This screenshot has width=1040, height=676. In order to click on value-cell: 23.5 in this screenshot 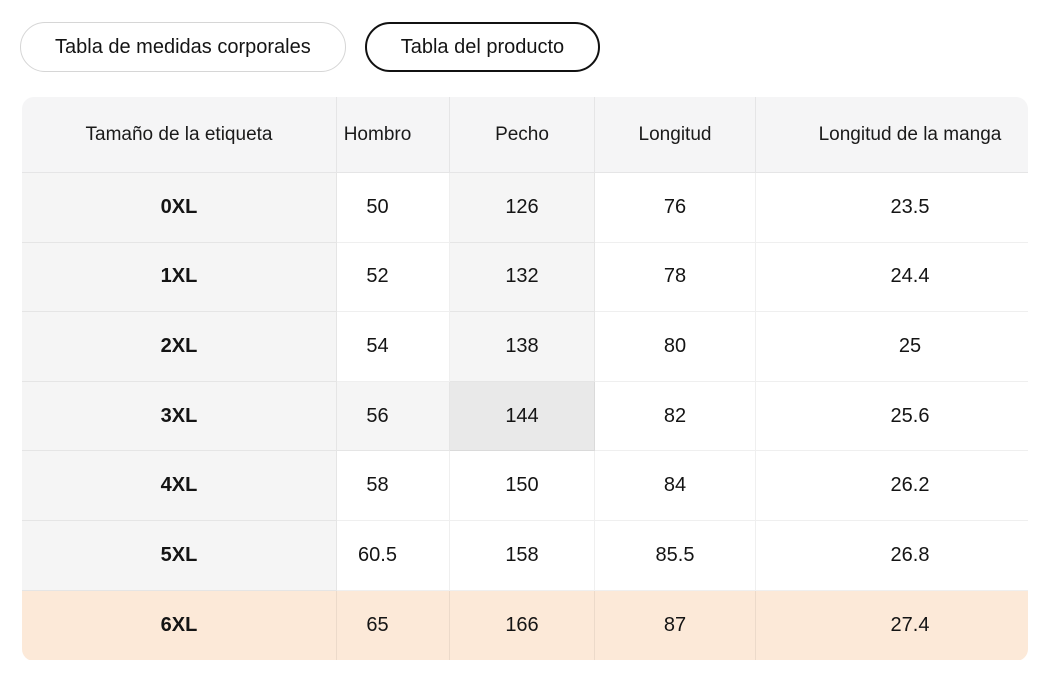, I will do `click(892, 208)`.